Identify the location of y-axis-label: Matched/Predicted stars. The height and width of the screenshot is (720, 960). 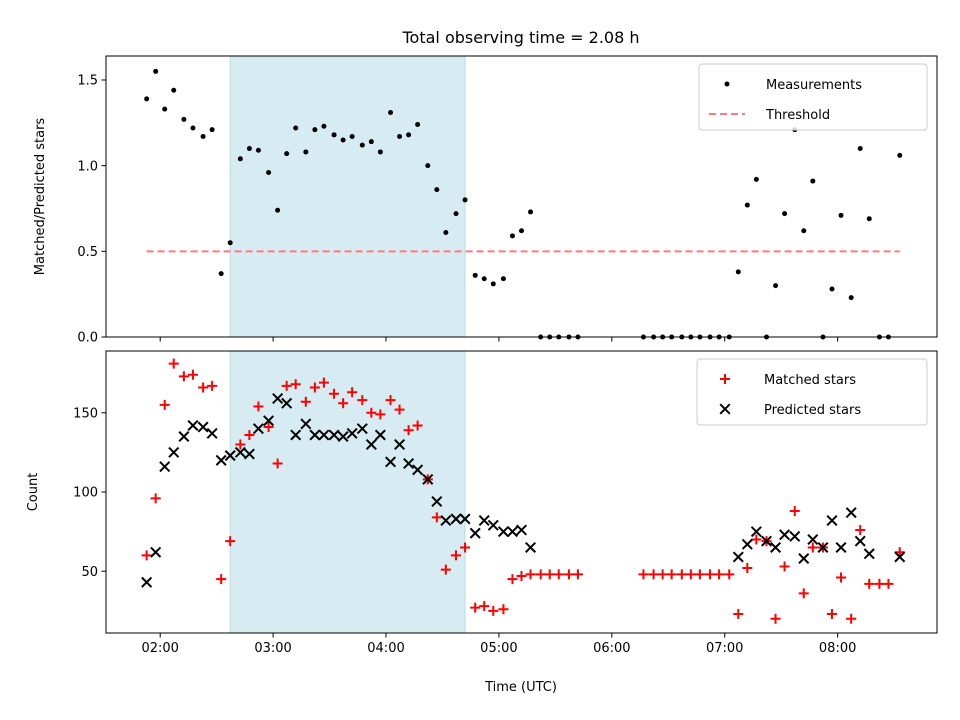
(40, 197).